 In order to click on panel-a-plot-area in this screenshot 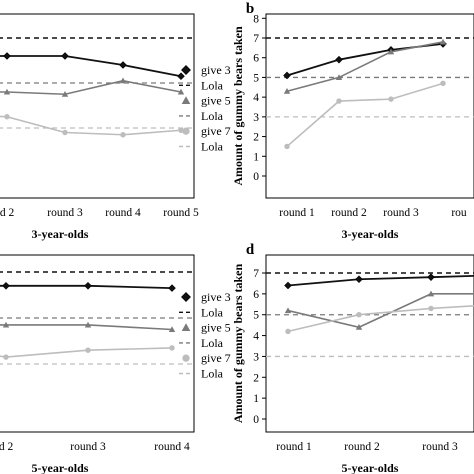, I will do `click(97, 87)`.